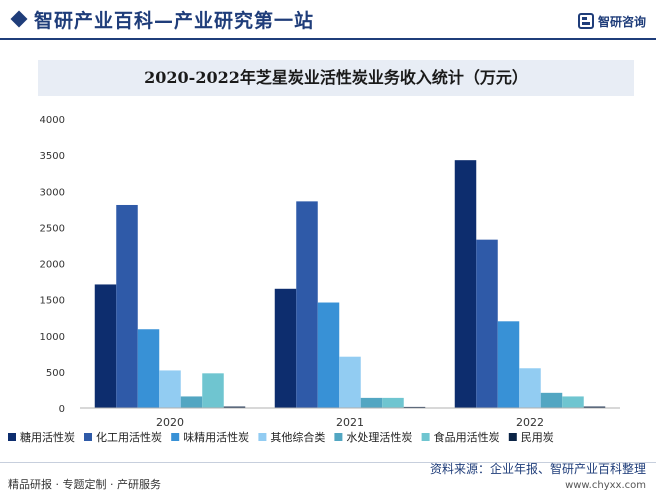  I want to click on y-tick-label: 2500, so click(52, 228).